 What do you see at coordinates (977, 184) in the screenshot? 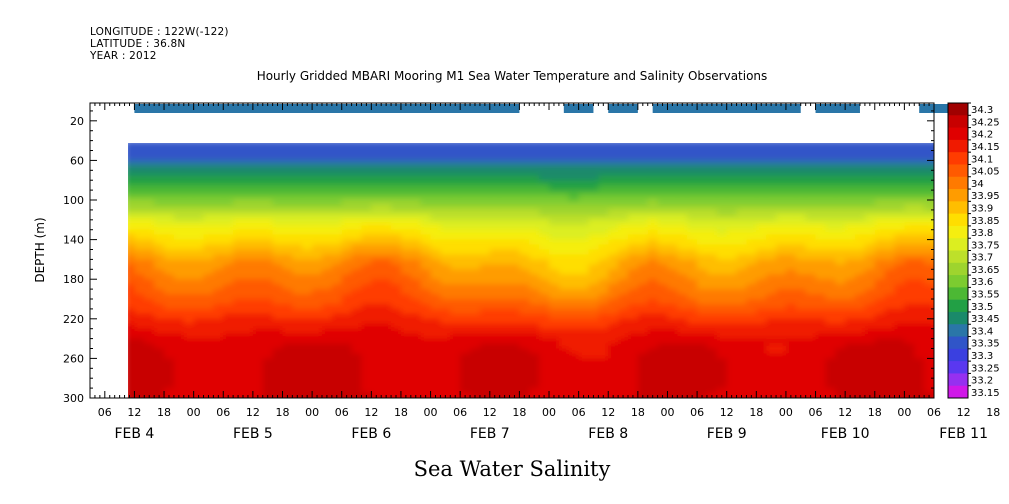
I see `colorbar-label: 34` at bounding box center [977, 184].